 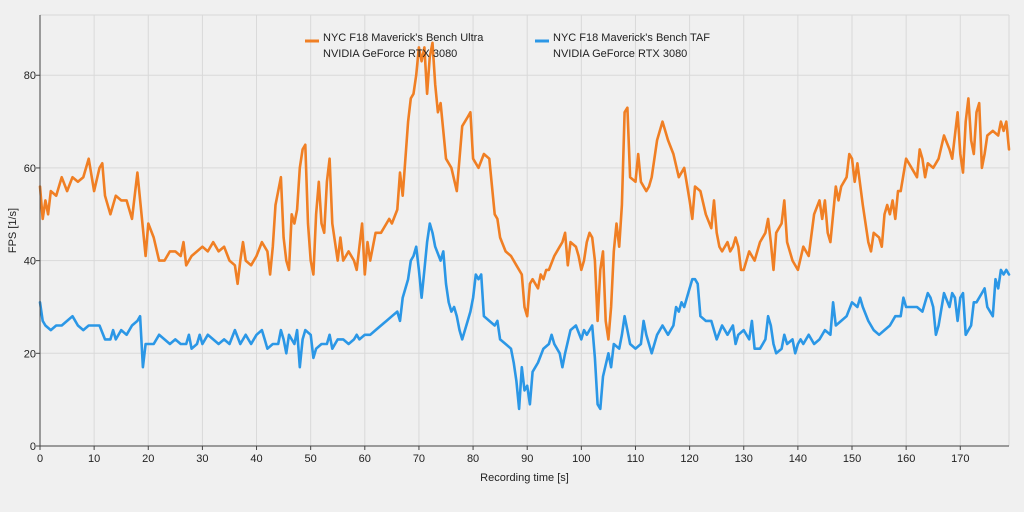 I want to click on y-tick-label: 60, so click(x=30, y=169).